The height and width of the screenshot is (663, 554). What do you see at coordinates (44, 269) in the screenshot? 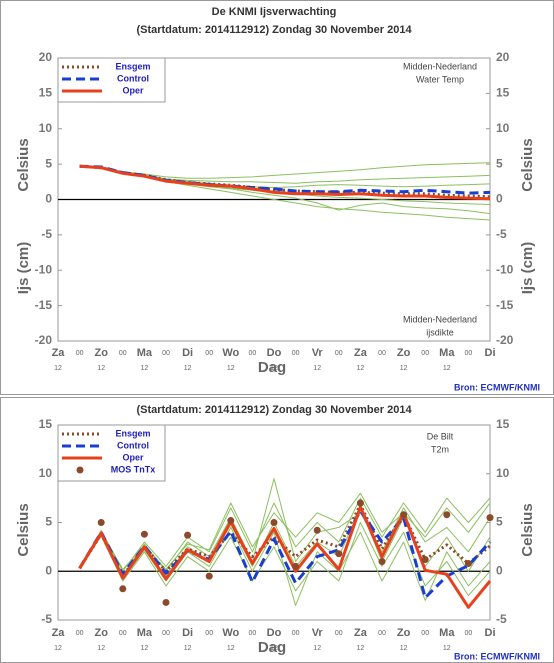
I see `y-tick-label: -10` at bounding box center [44, 269].